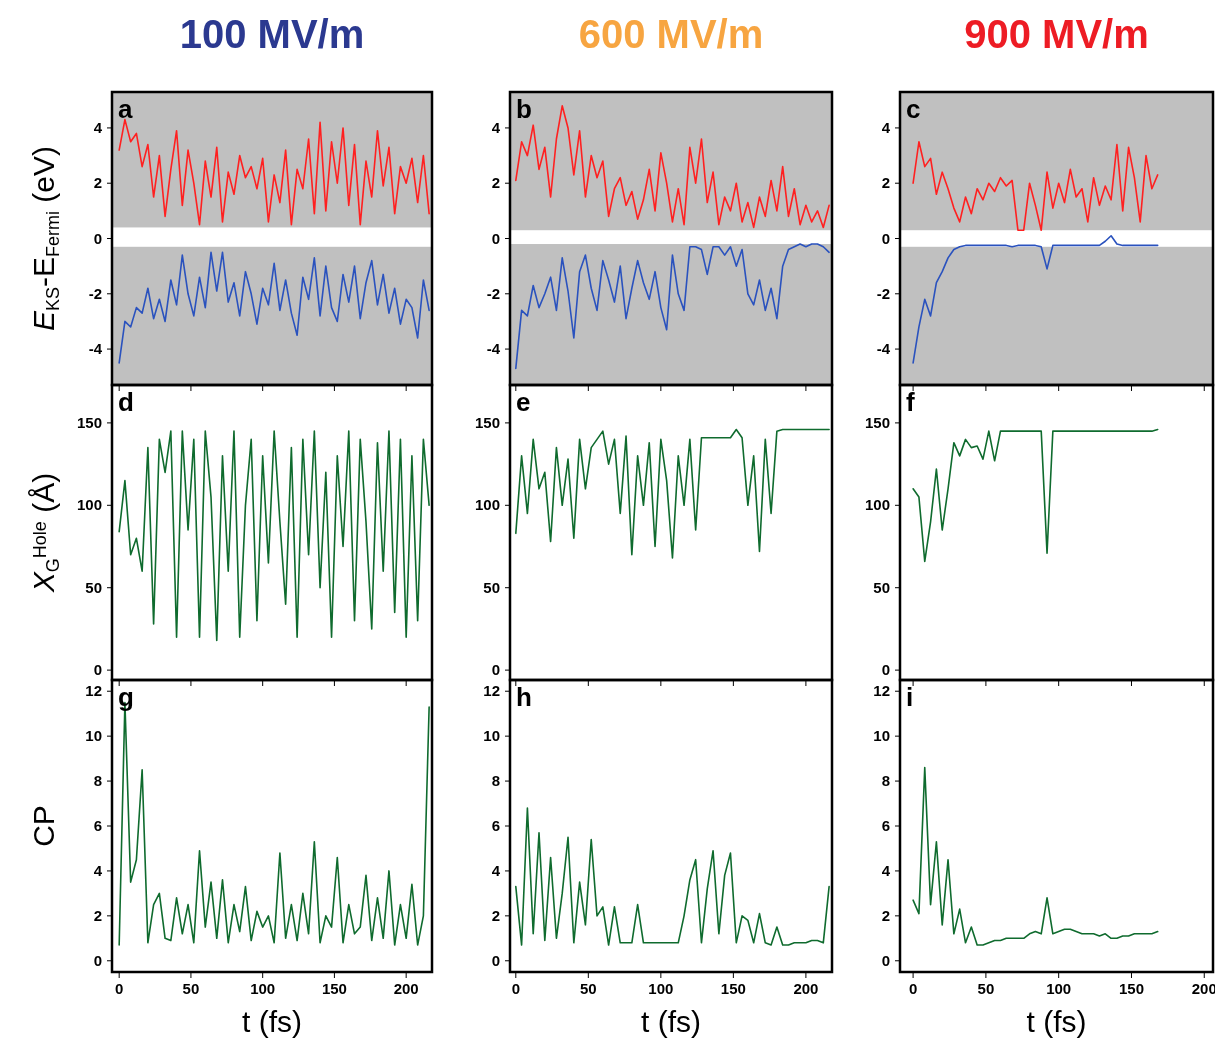 This screenshot has height=1040, width=1215. What do you see at coordinates (524, 697) in the screenshot?
I see `annotation: h` at bounding box center [524, 697].